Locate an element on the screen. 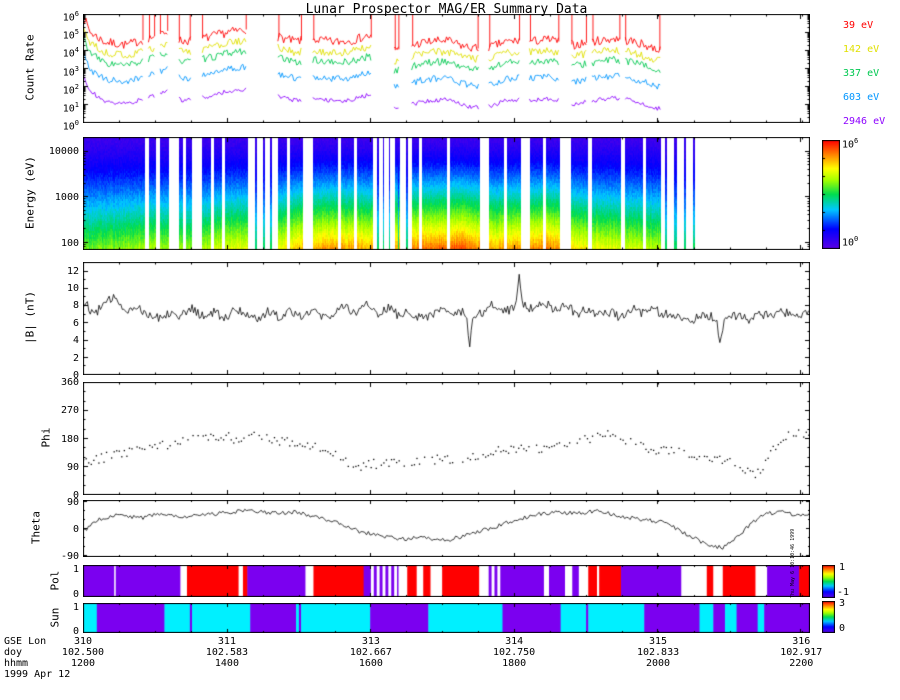 This screenshot has width=900, height=700. bmag-axis-label: |B| (nT) is located at coordinates (30, 317).